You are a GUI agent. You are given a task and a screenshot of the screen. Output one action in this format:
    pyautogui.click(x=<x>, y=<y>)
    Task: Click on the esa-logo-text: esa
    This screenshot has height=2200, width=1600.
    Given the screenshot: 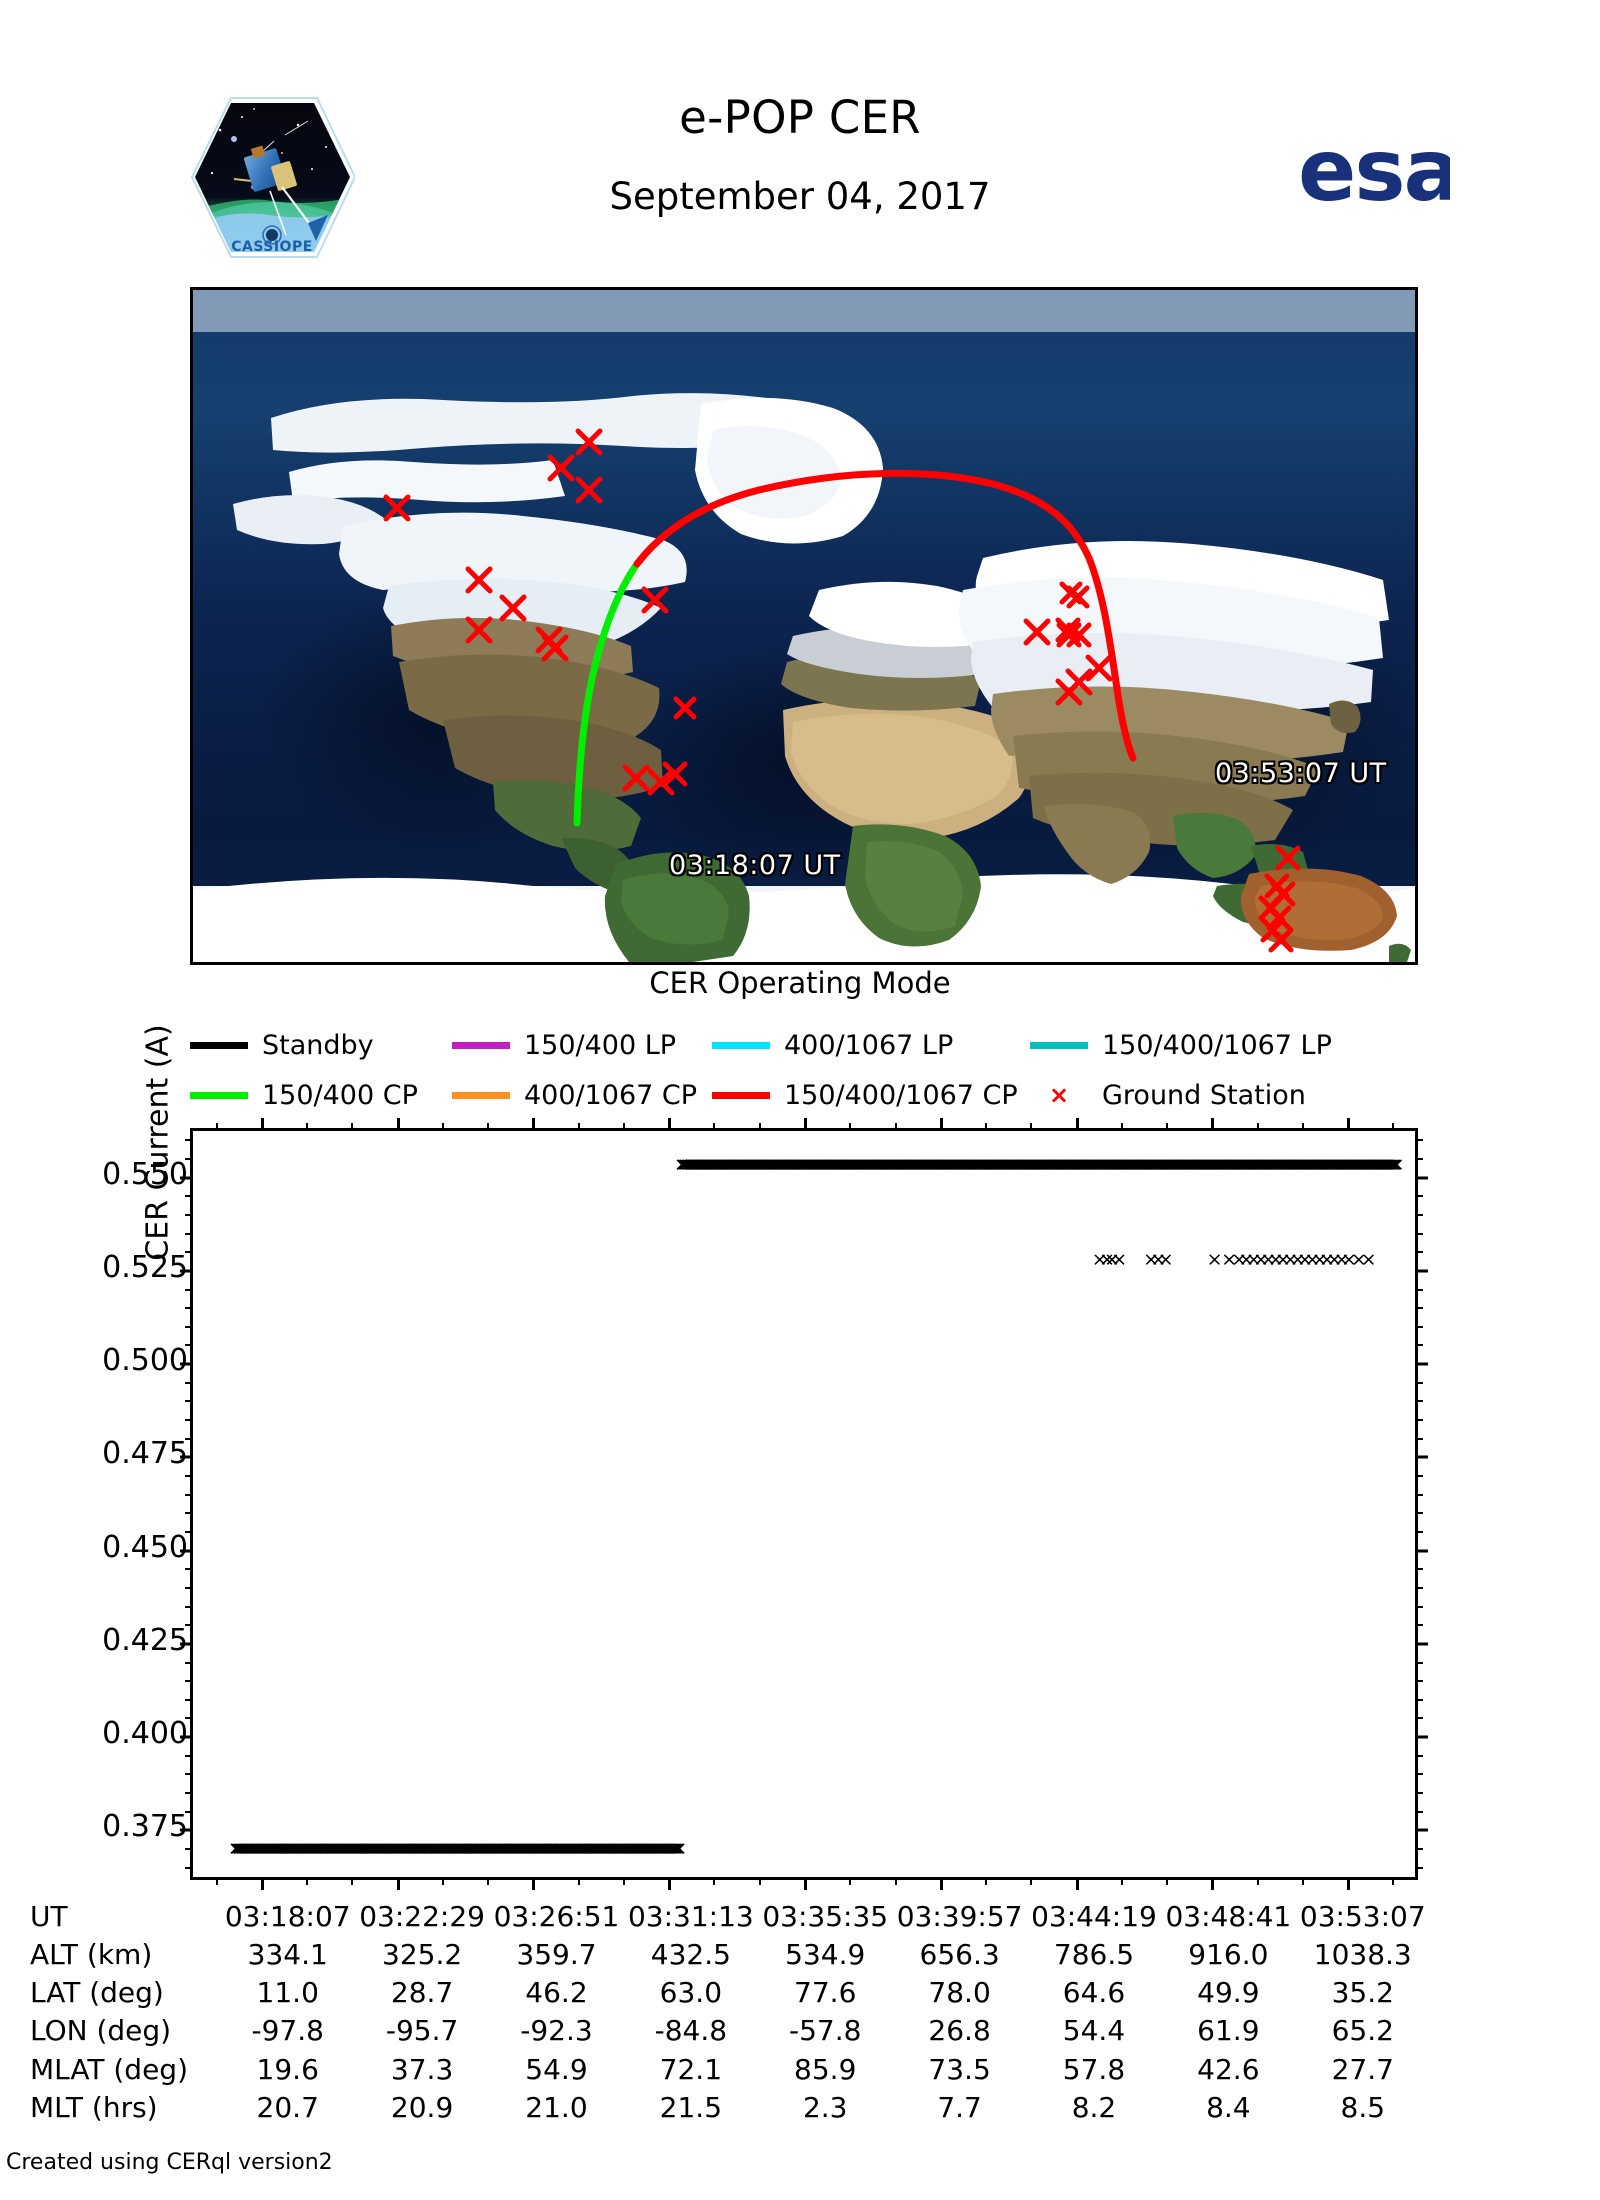 What is the action you would take?
    pyautogui.click(x=1374, y=169)
    